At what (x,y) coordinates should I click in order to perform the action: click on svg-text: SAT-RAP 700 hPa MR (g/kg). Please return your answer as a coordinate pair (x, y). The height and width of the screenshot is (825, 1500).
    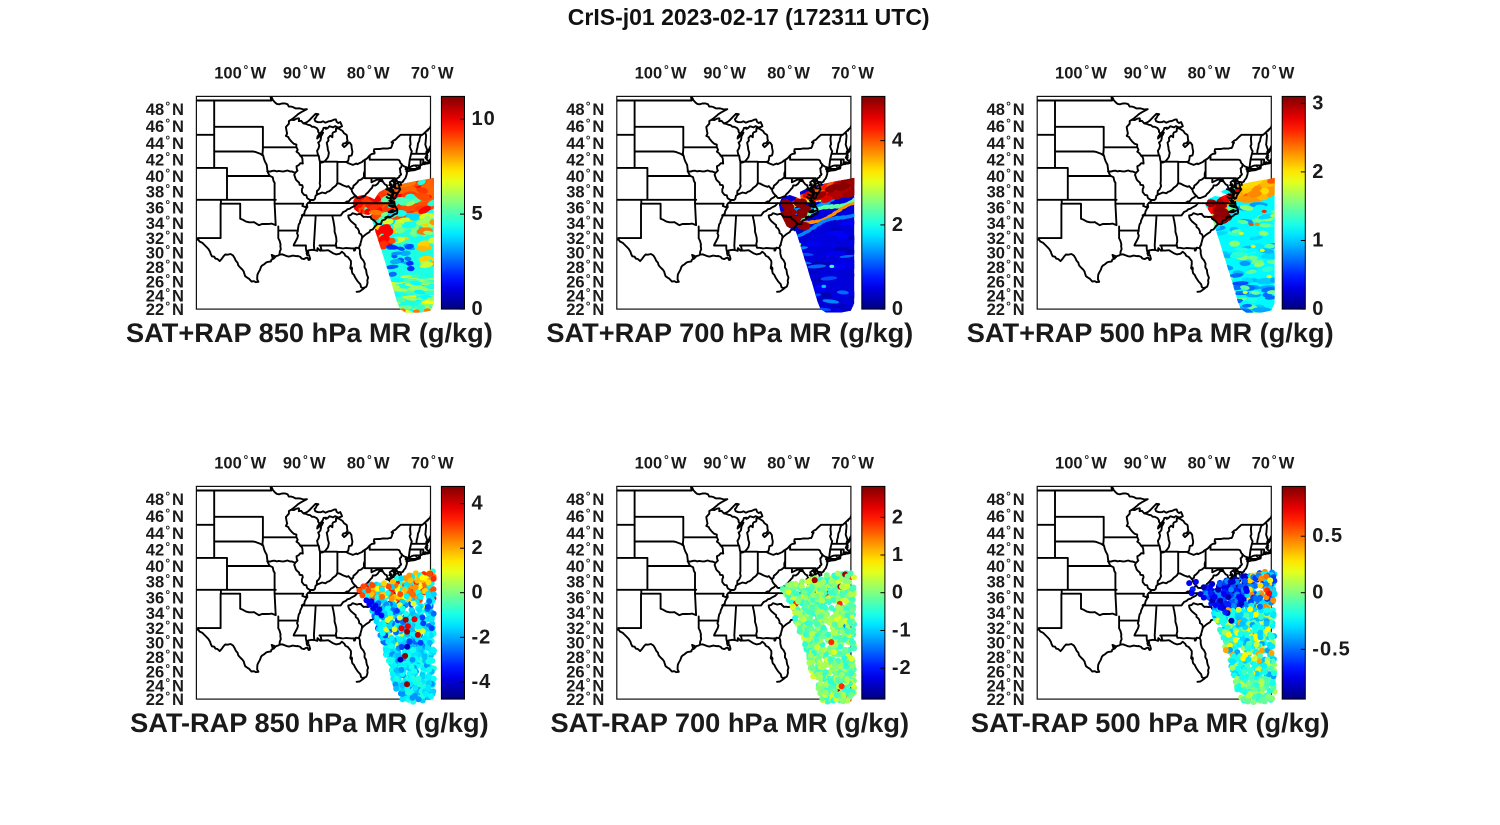
    Looking at the image, I should click on (730, 722).